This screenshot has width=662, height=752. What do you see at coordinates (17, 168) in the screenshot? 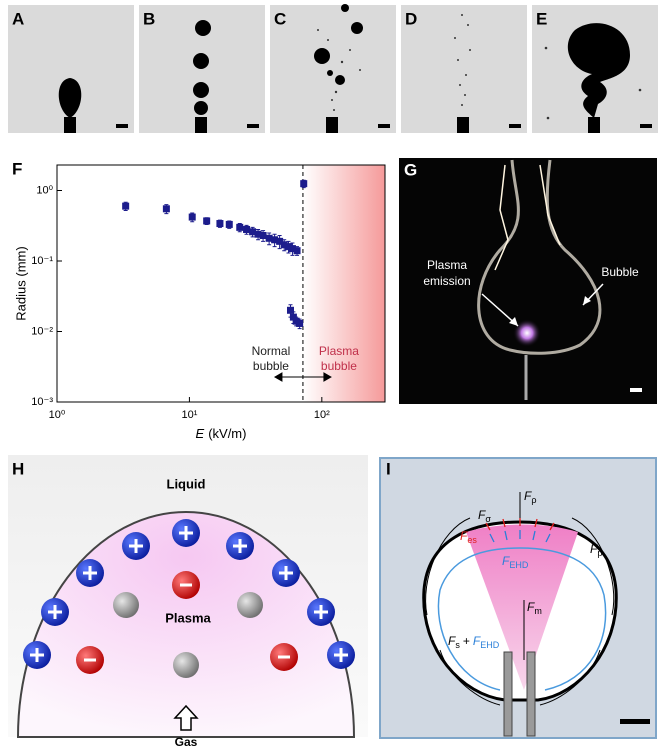
I see `panel-label: F` at bounding box center [17, 168].